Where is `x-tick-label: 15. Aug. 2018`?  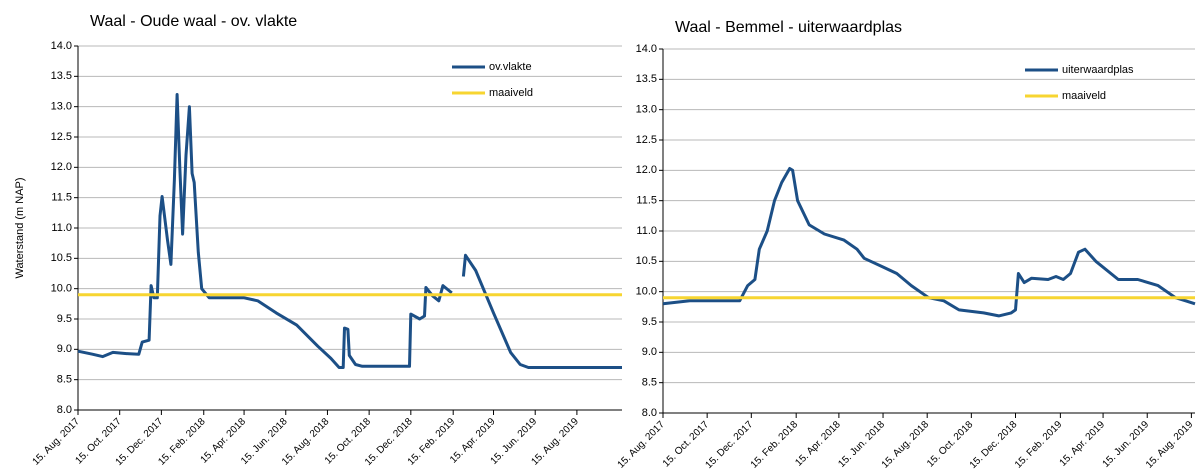 x-tick-label: 15. Aug. 2018 is located at coordinates (906, 445).